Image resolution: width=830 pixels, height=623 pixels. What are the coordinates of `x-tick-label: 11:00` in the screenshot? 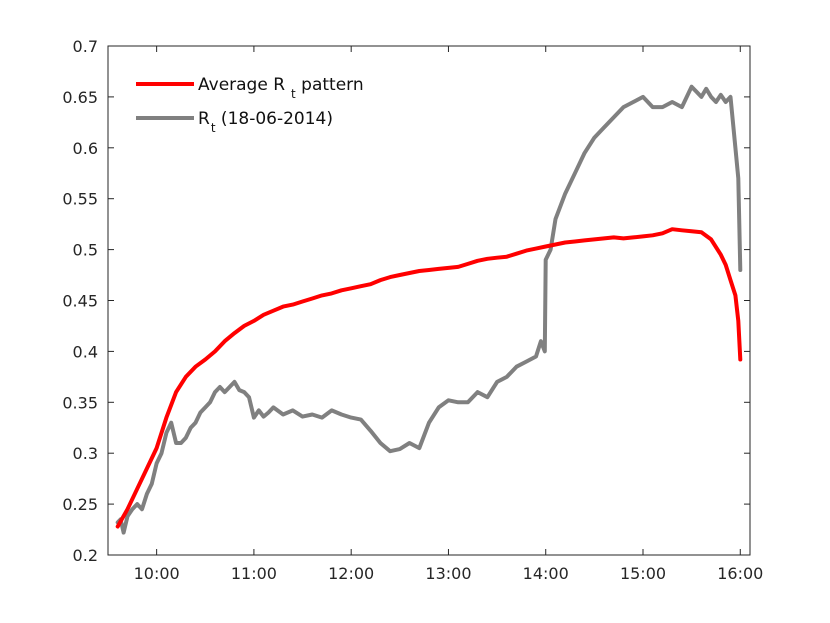 It's located at (254, 573).